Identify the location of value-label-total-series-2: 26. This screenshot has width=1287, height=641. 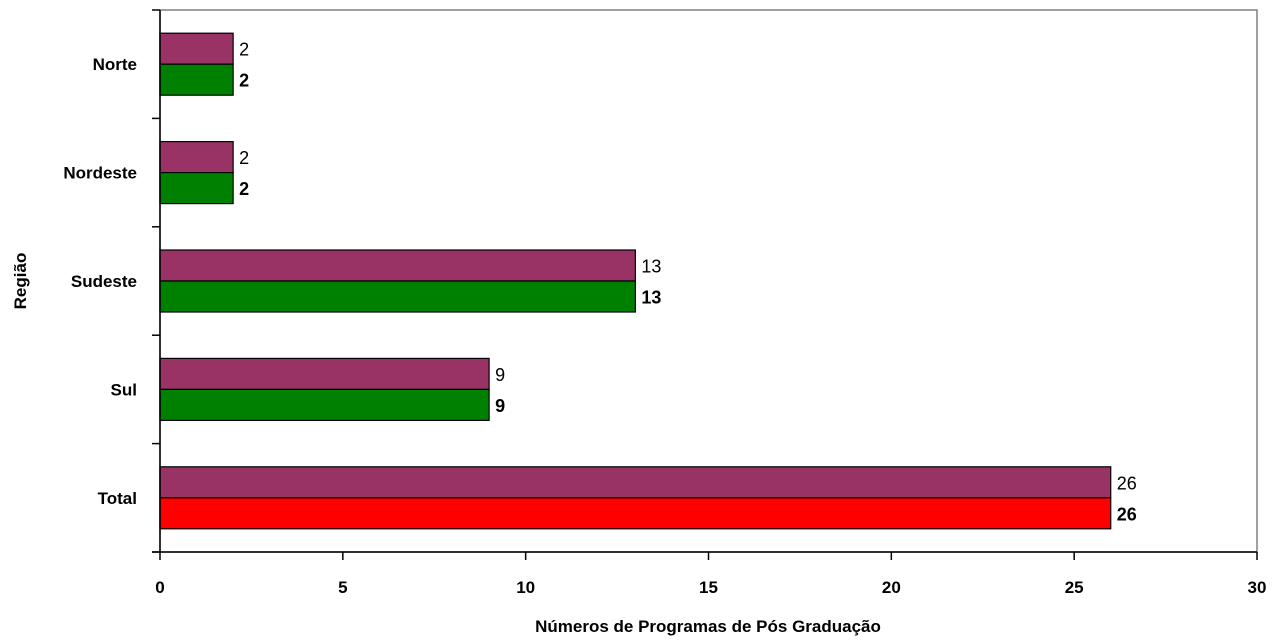
(1127, 514).